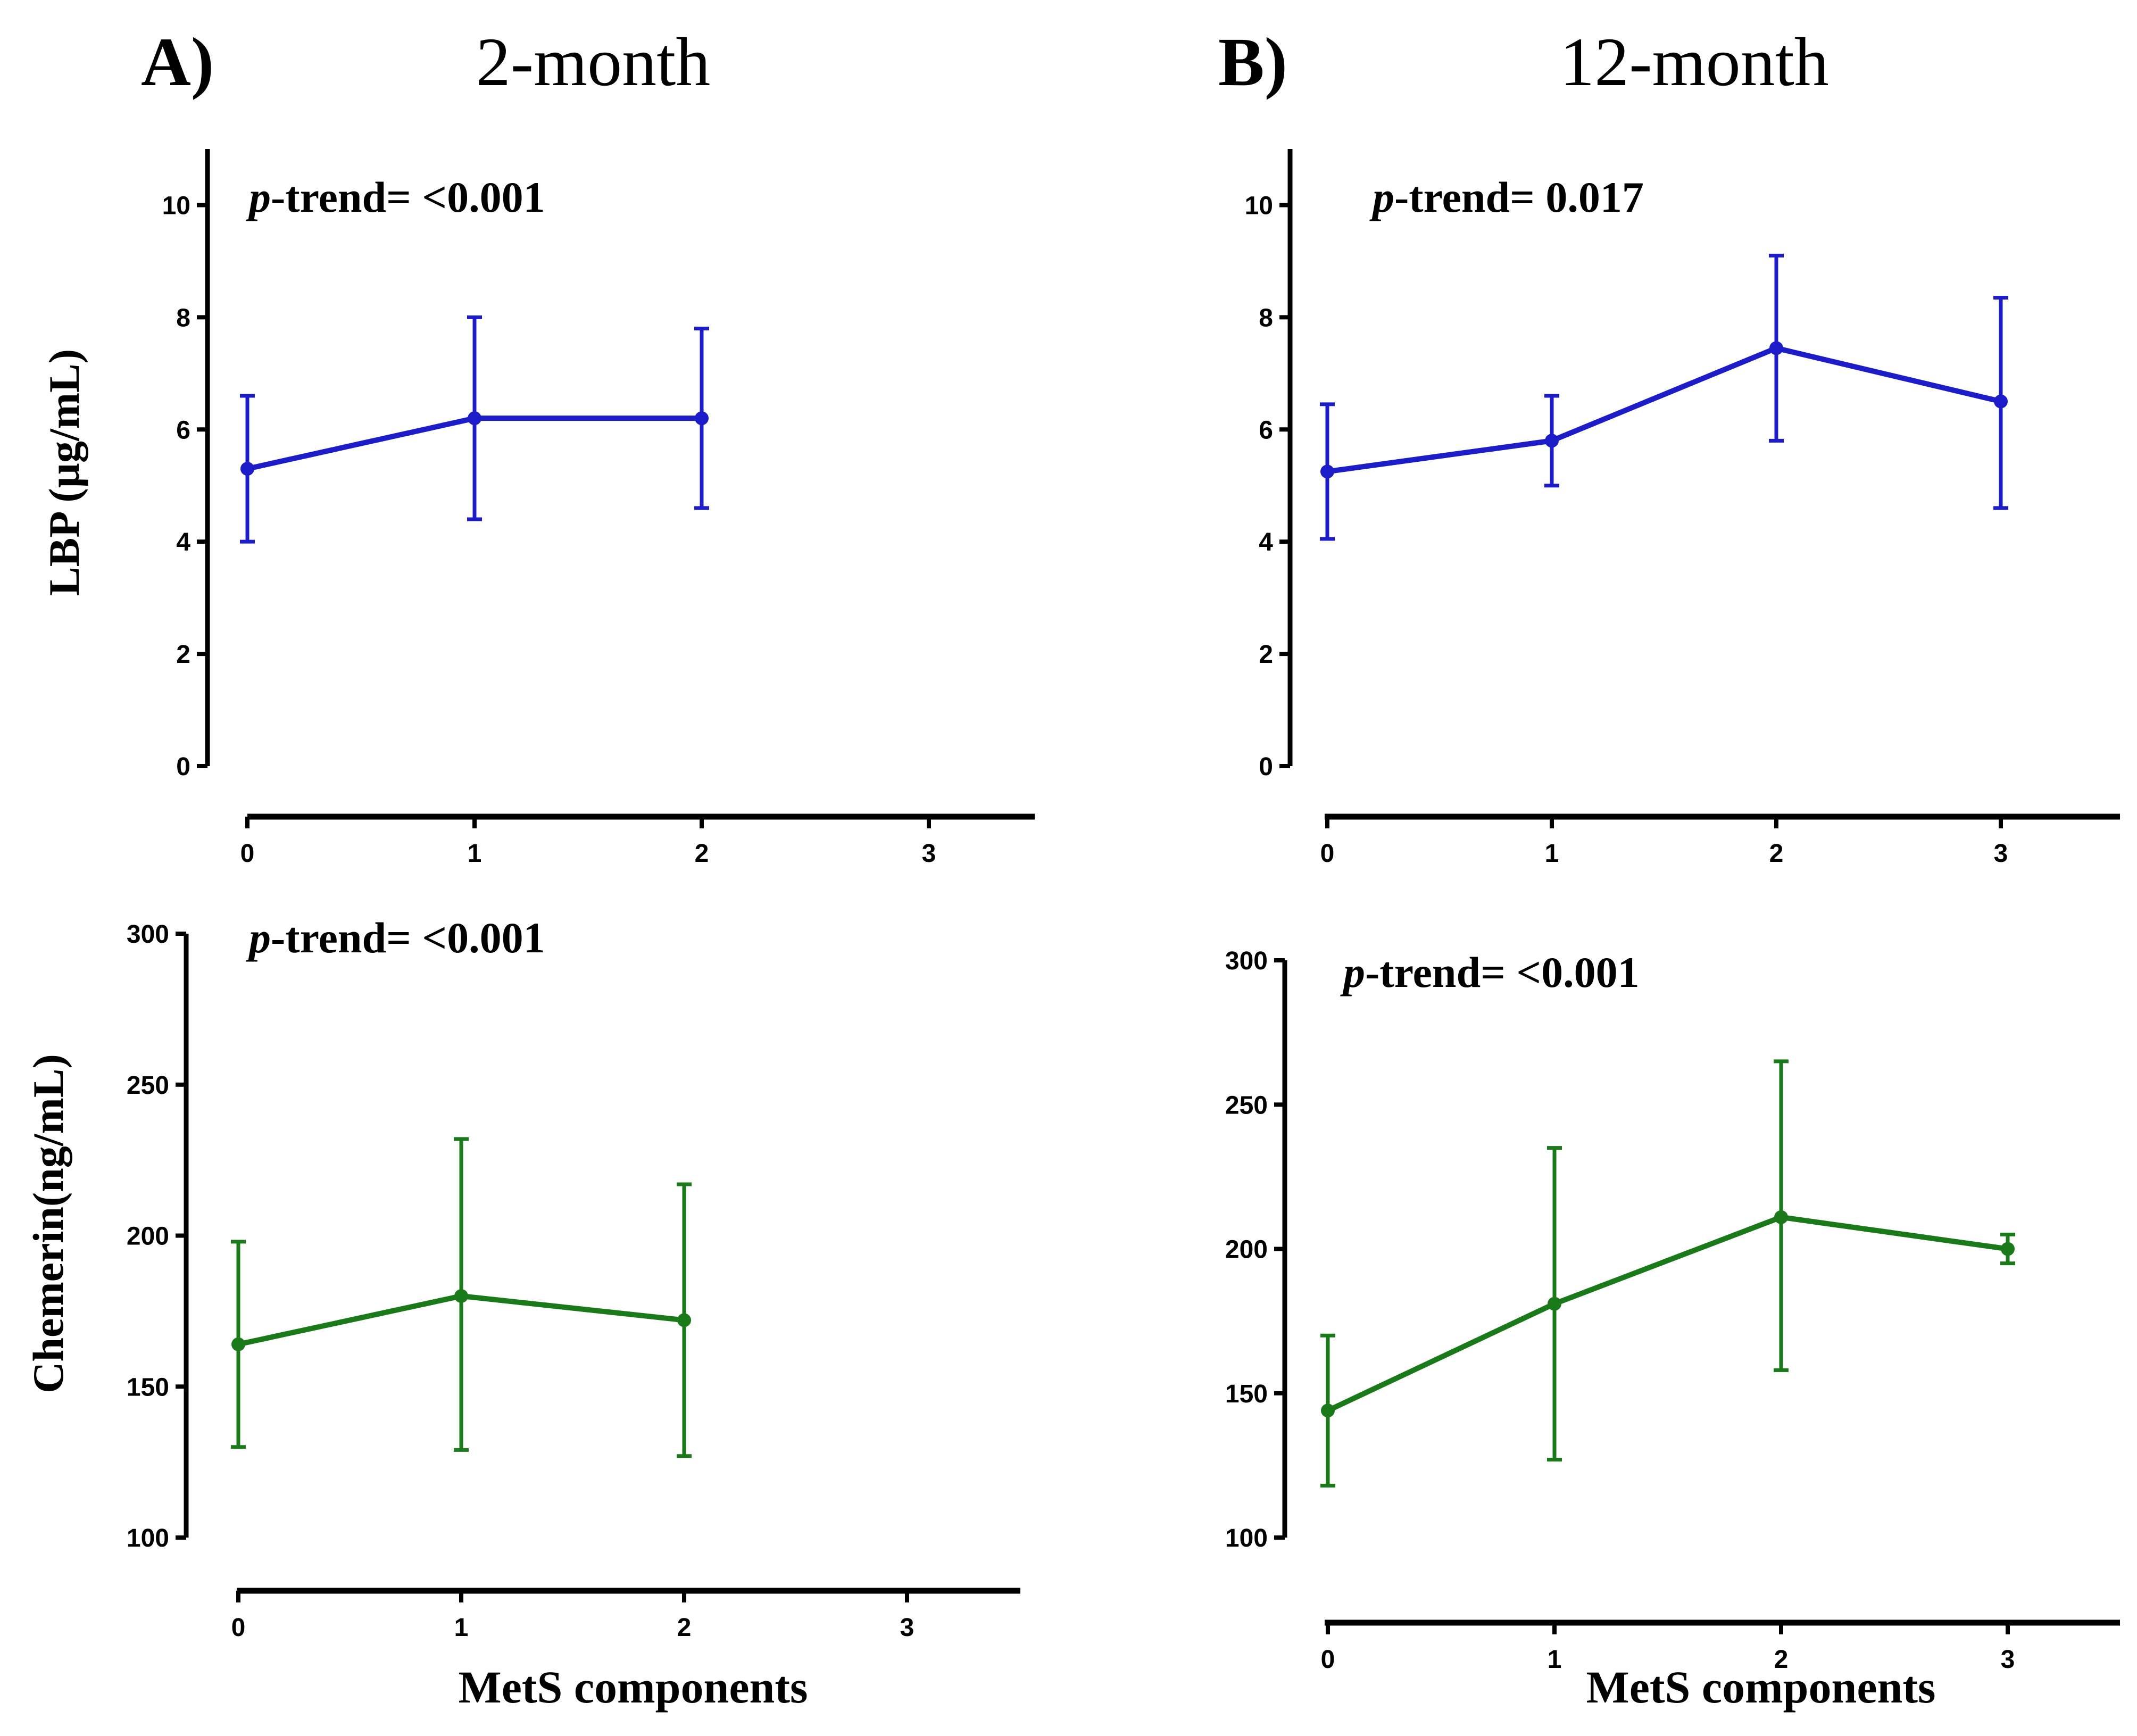  What do you see at coordinates (593, 62) in the screenshot?
I see `panel-a-time: 2-month` at bounding box center [593, 62].